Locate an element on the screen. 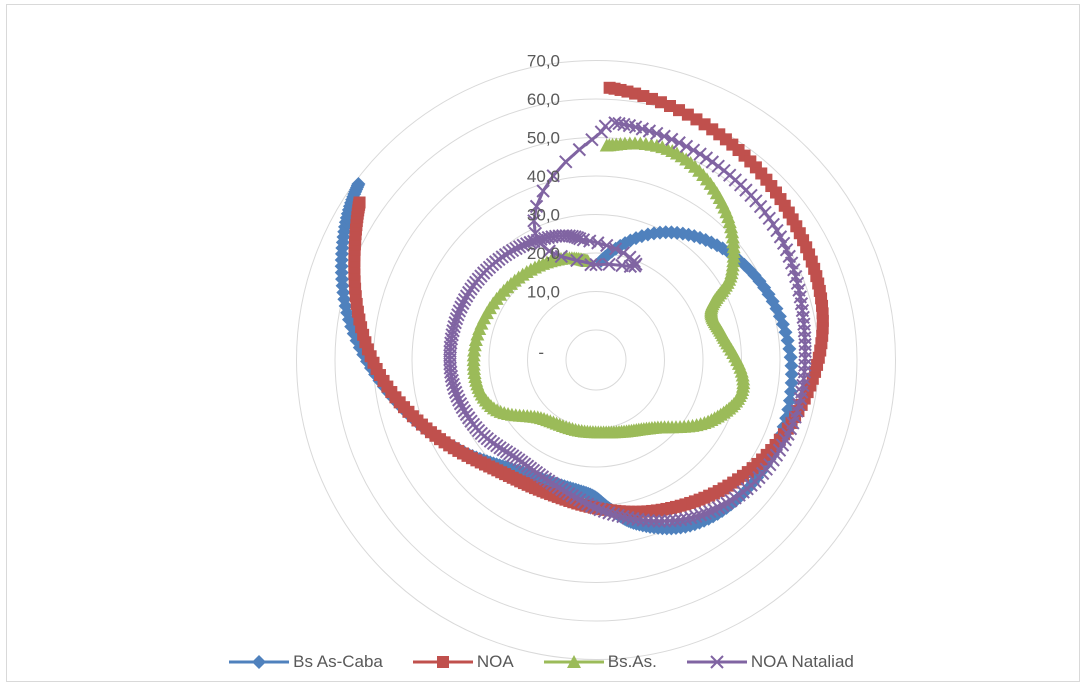  legend-label: NOA is located at coordinates (495, 661).